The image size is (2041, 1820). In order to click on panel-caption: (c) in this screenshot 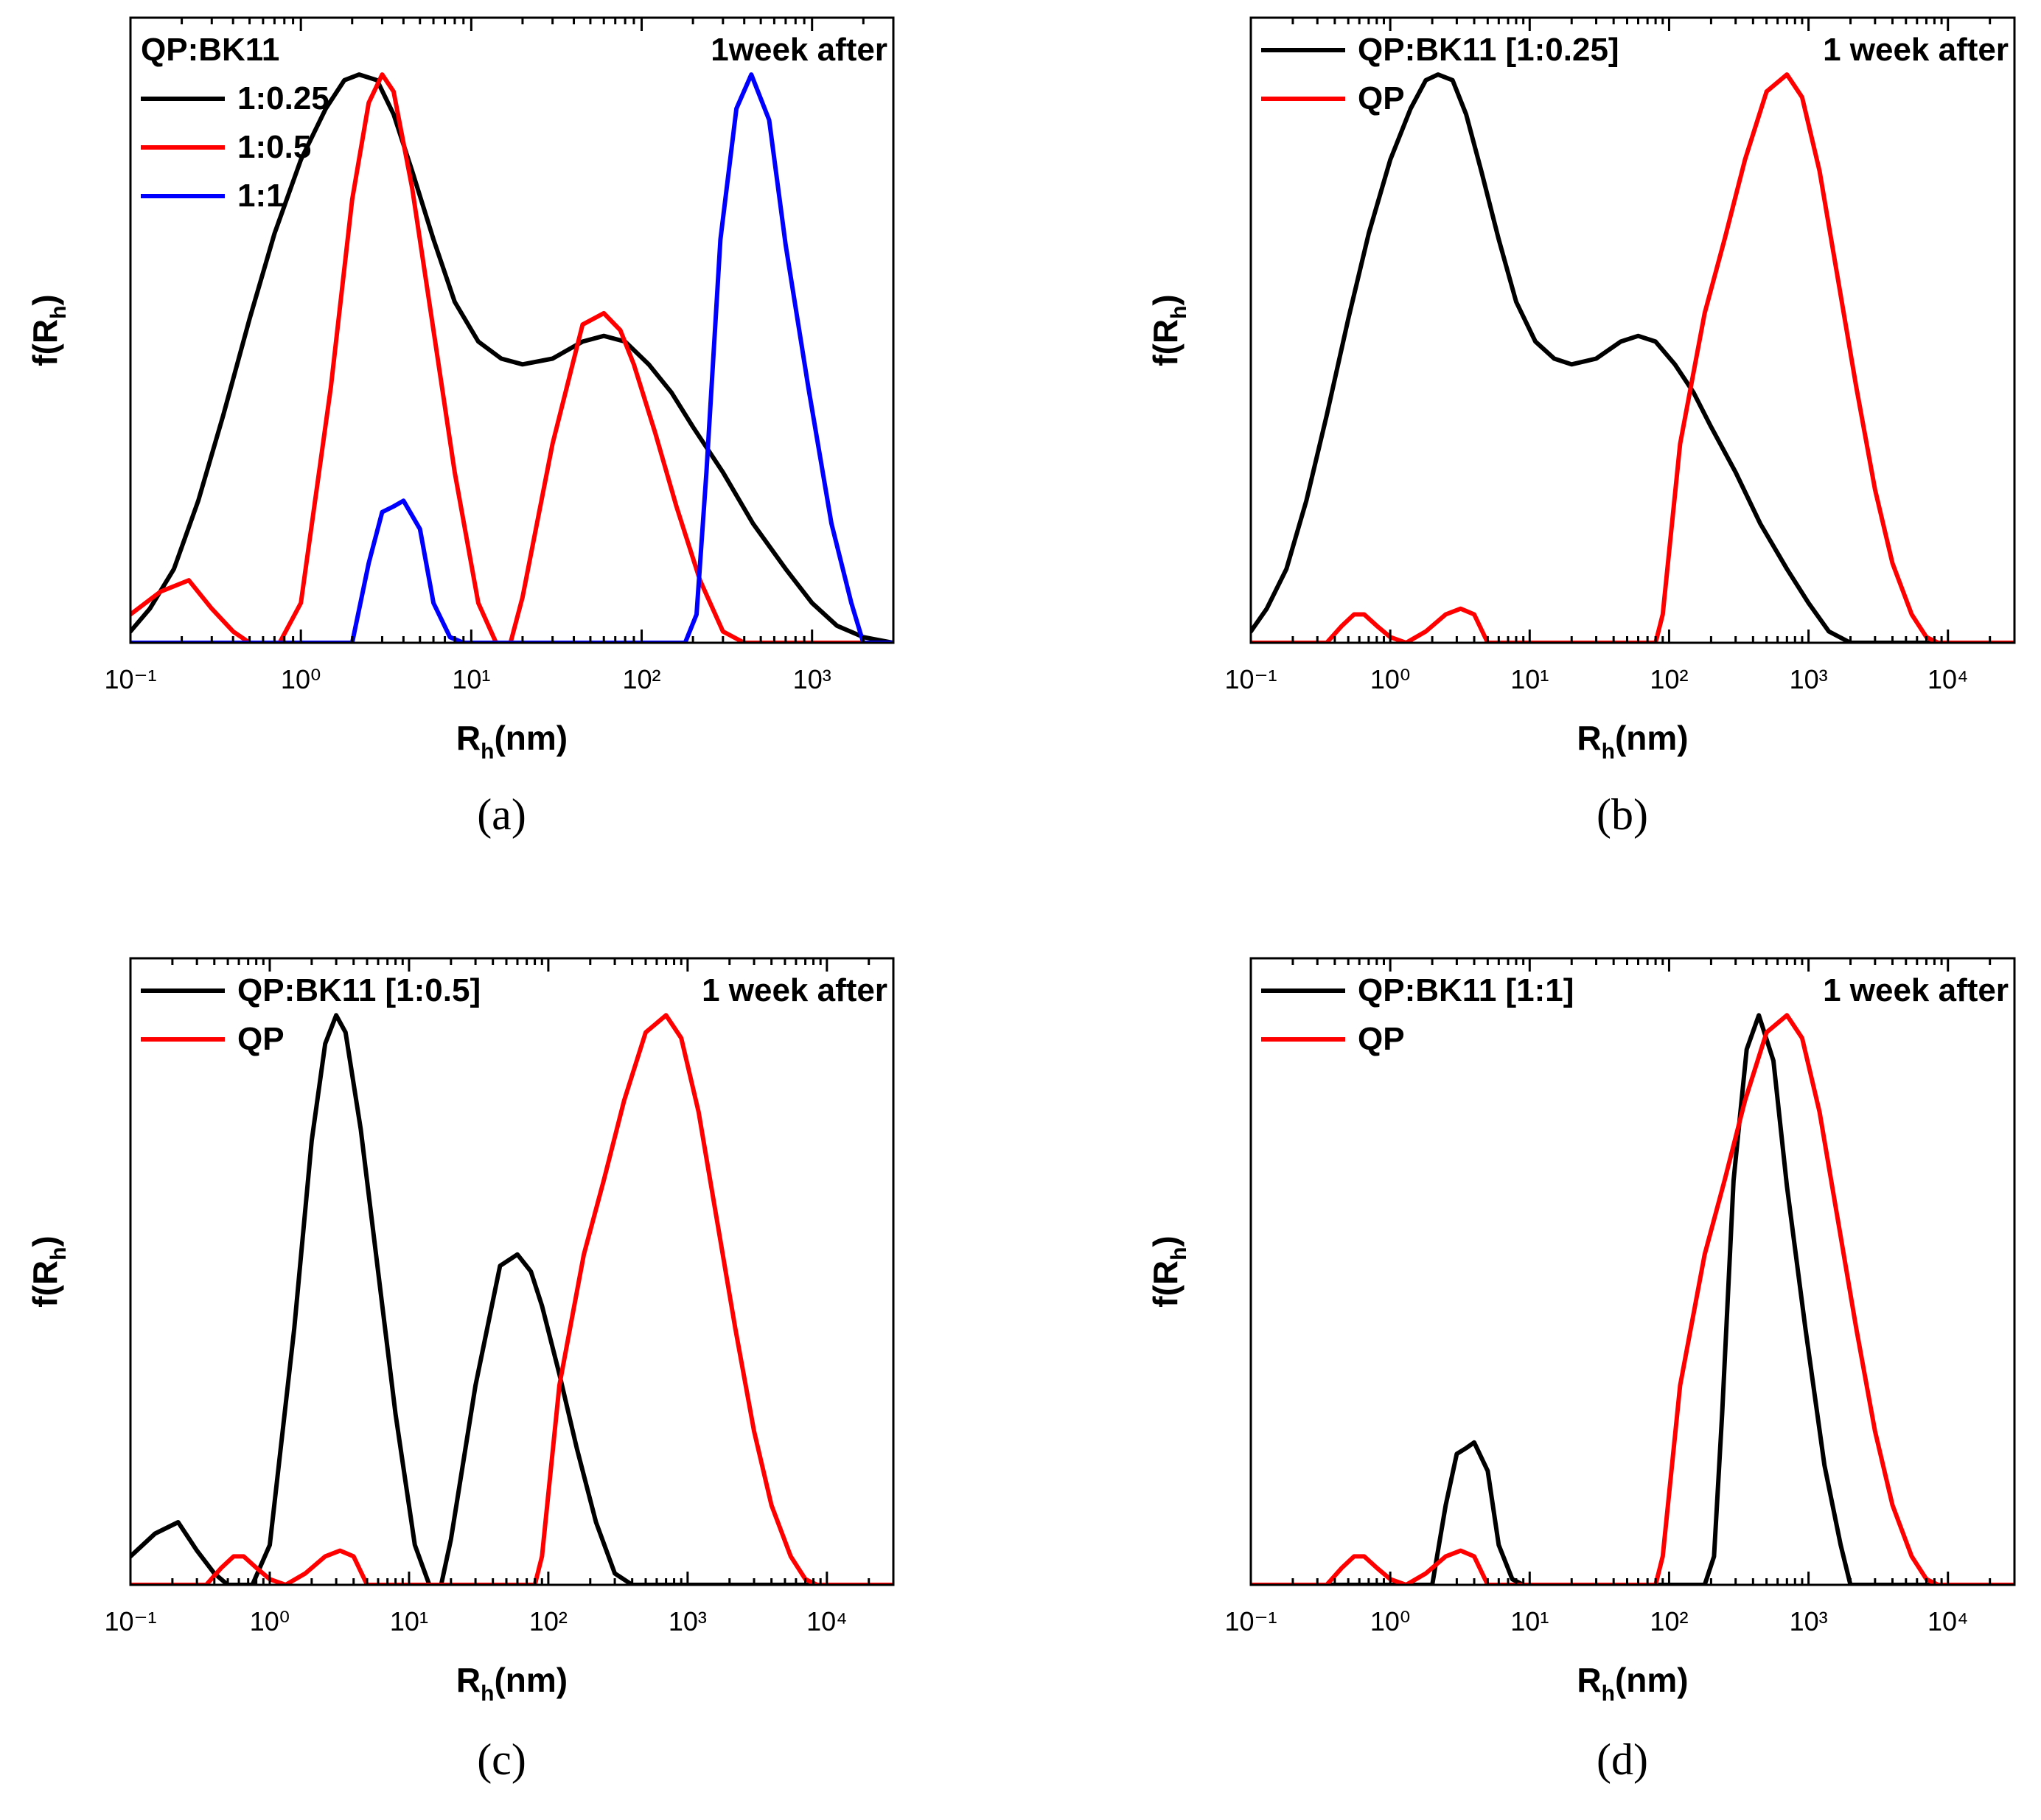, I will do `click(501, 1760)`.